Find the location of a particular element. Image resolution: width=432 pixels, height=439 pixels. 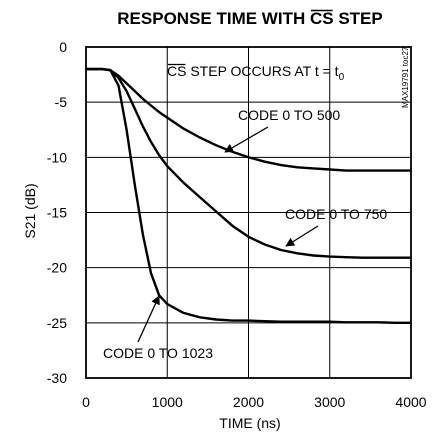

x-tick-label: 2000 is located at coordinates (248, 402).